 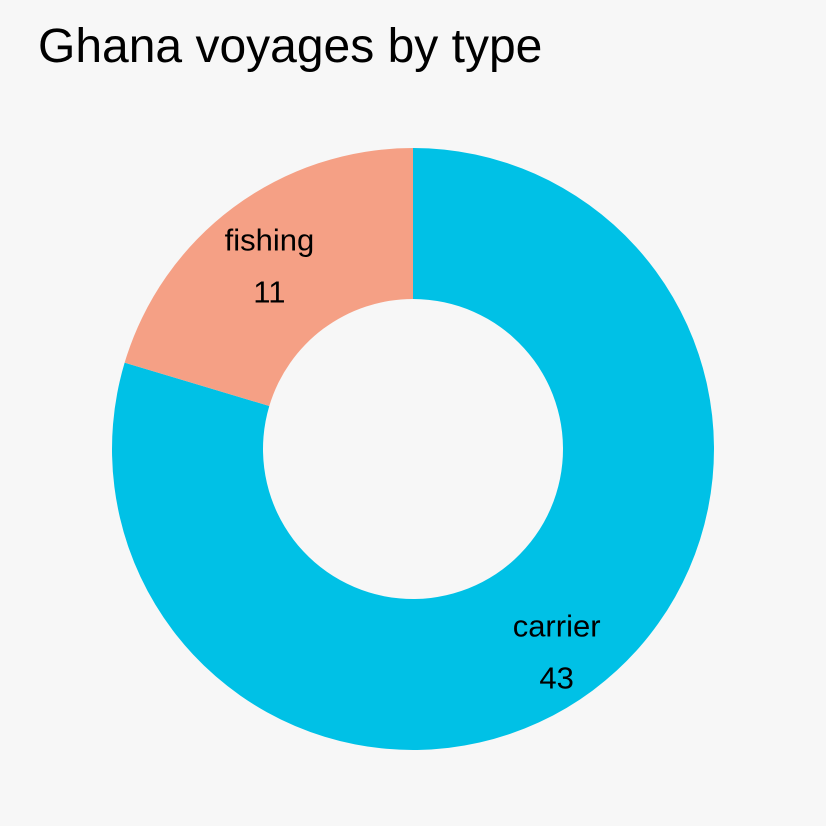 What do you see at coordinates (556, 677) in the screenshot?
I see `slice-value-carrier: 43` at bounding box center [556, 677].